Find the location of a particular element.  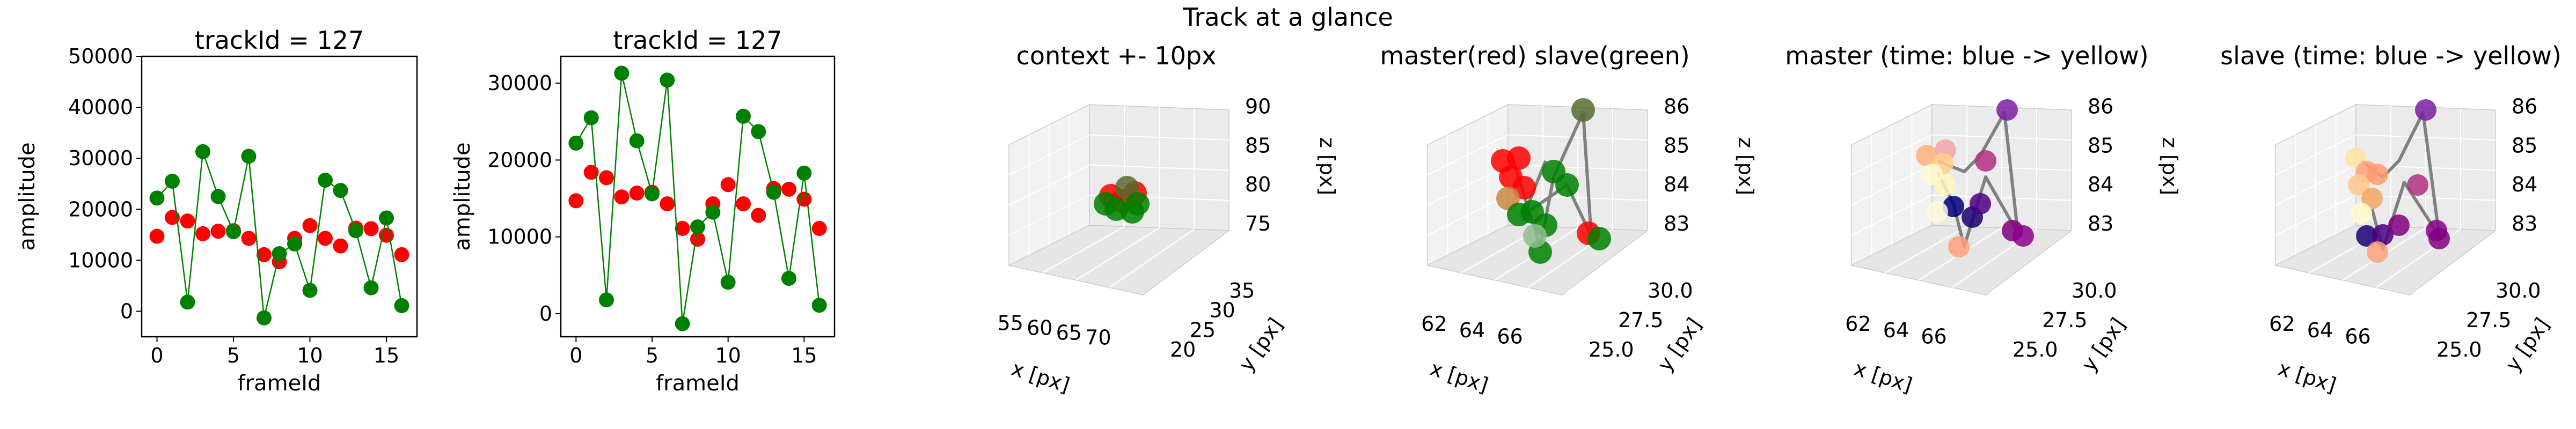

y-tick-label: 20 is located at coordinates (1183, 349).